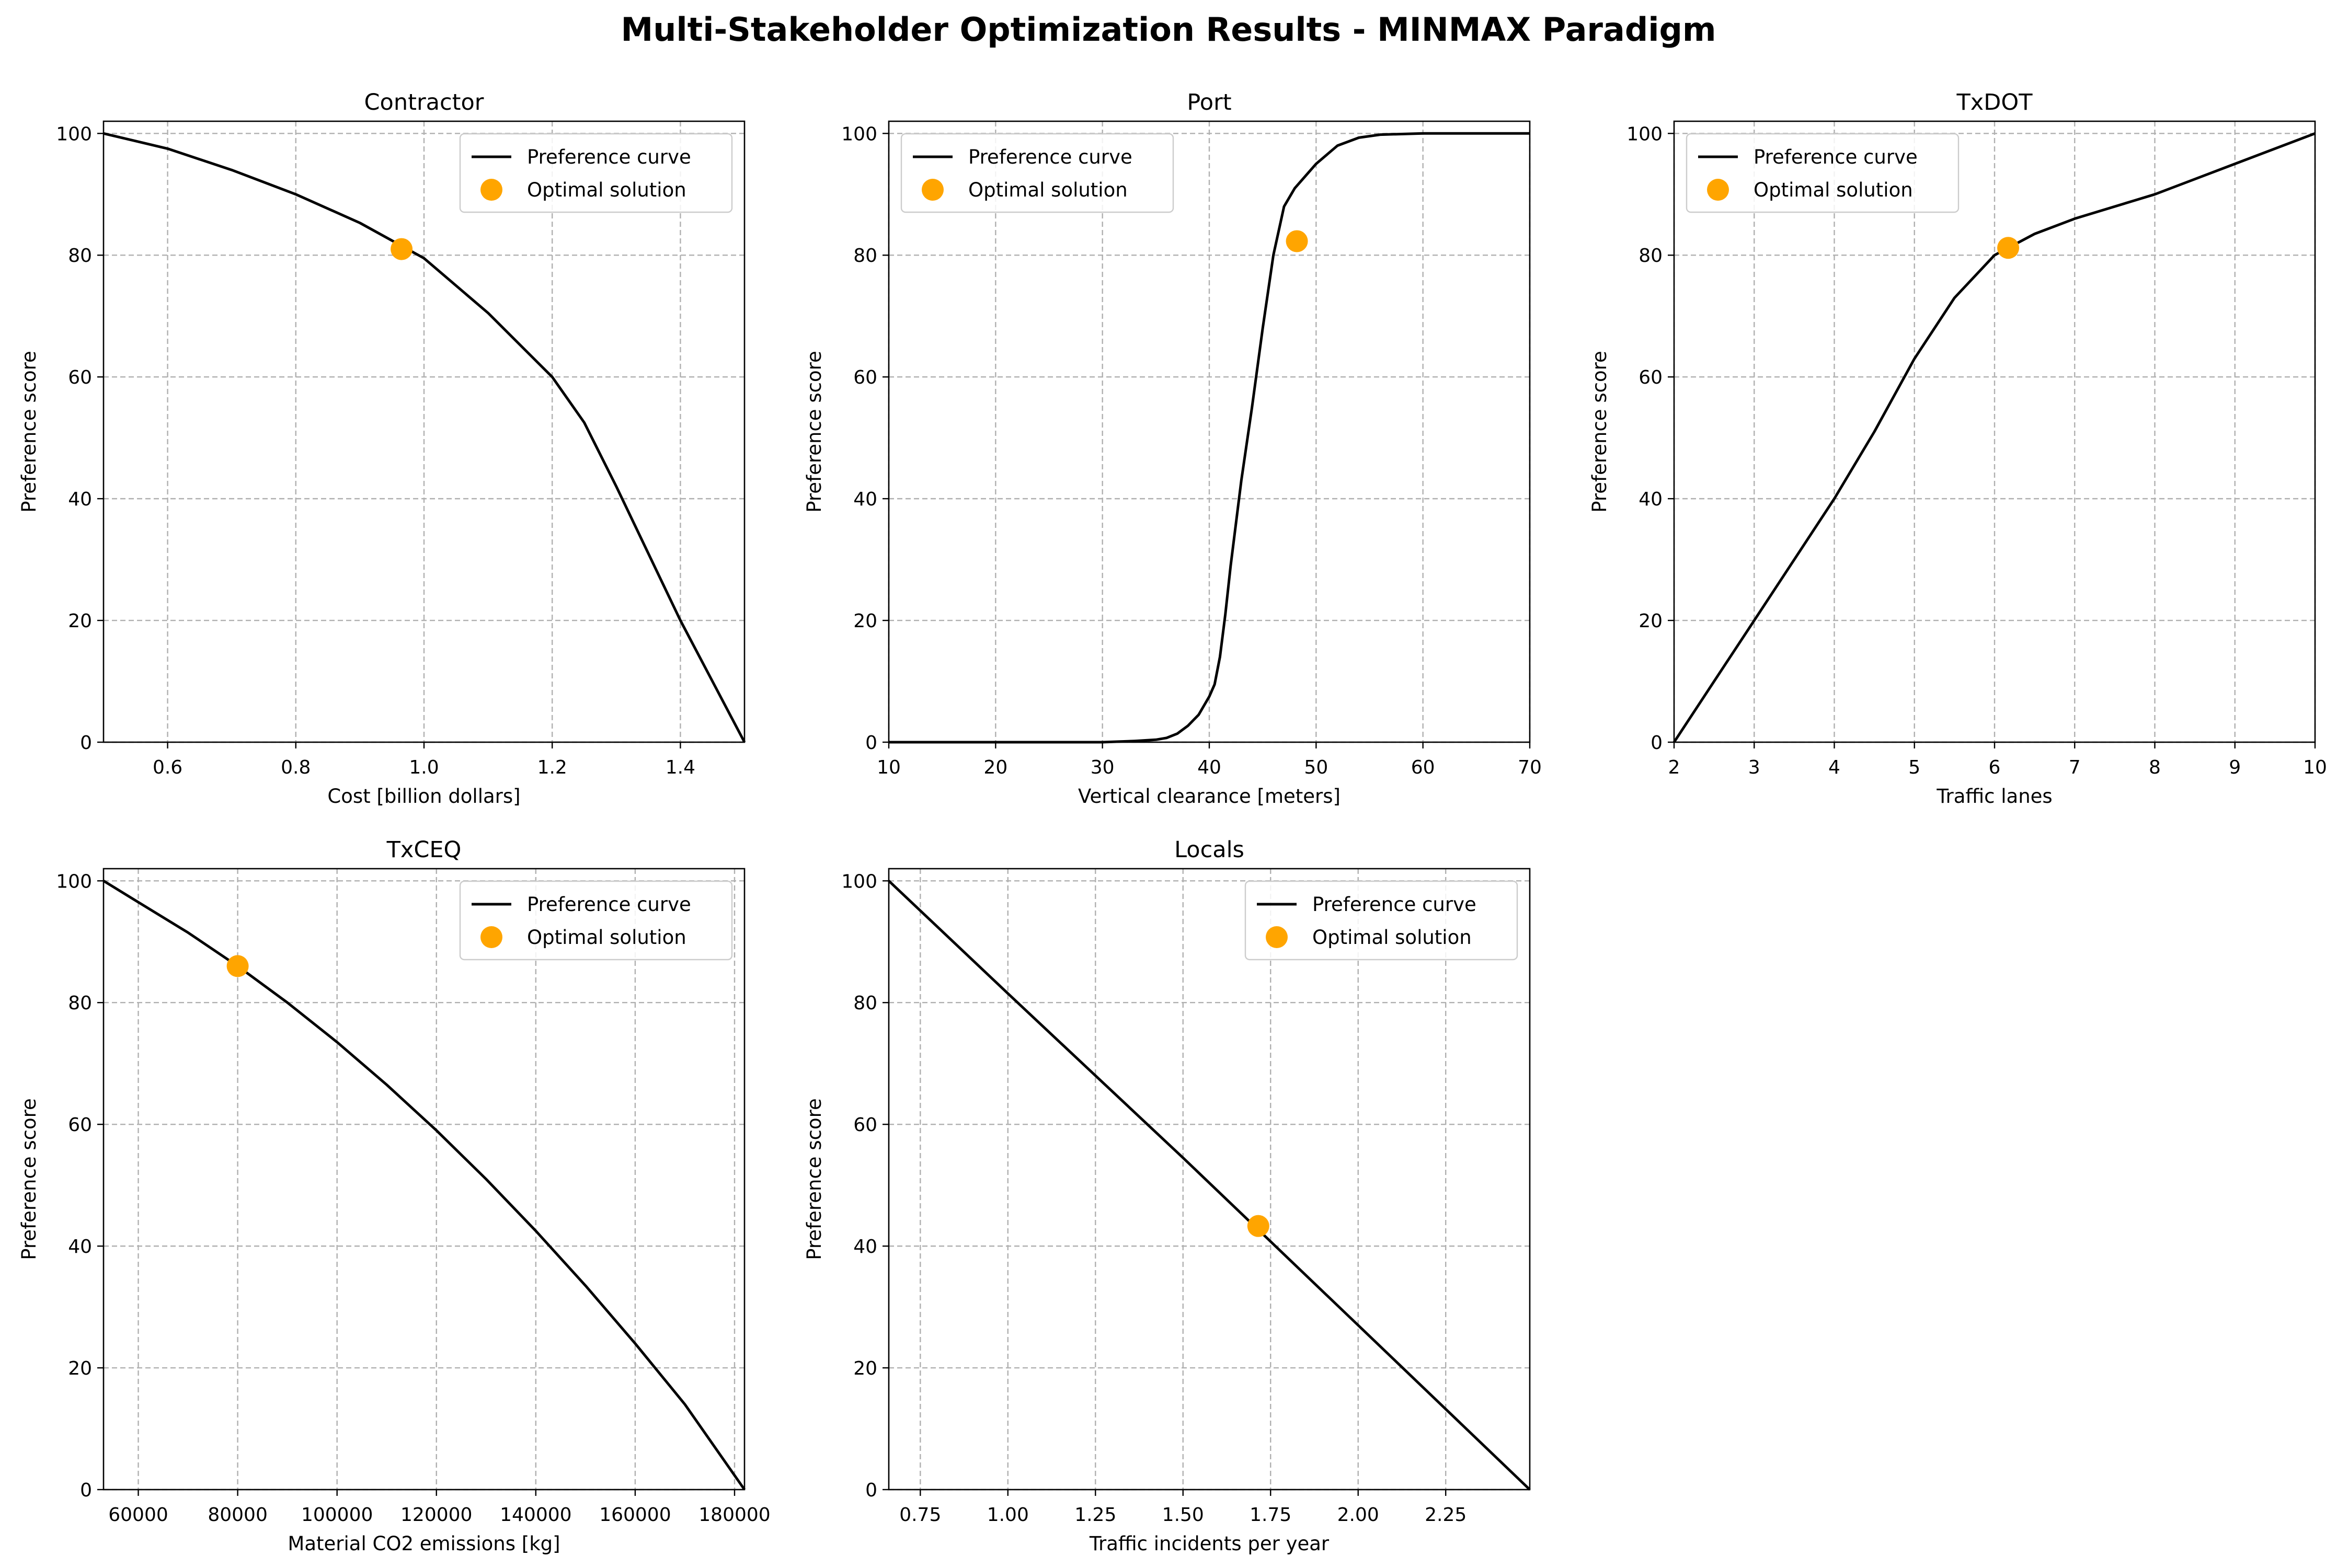 The image size is (2337, 1568). Describe the element at coordinates (536, 1515) in the screenshot. I see `x-tick-label: 140000` at that location.